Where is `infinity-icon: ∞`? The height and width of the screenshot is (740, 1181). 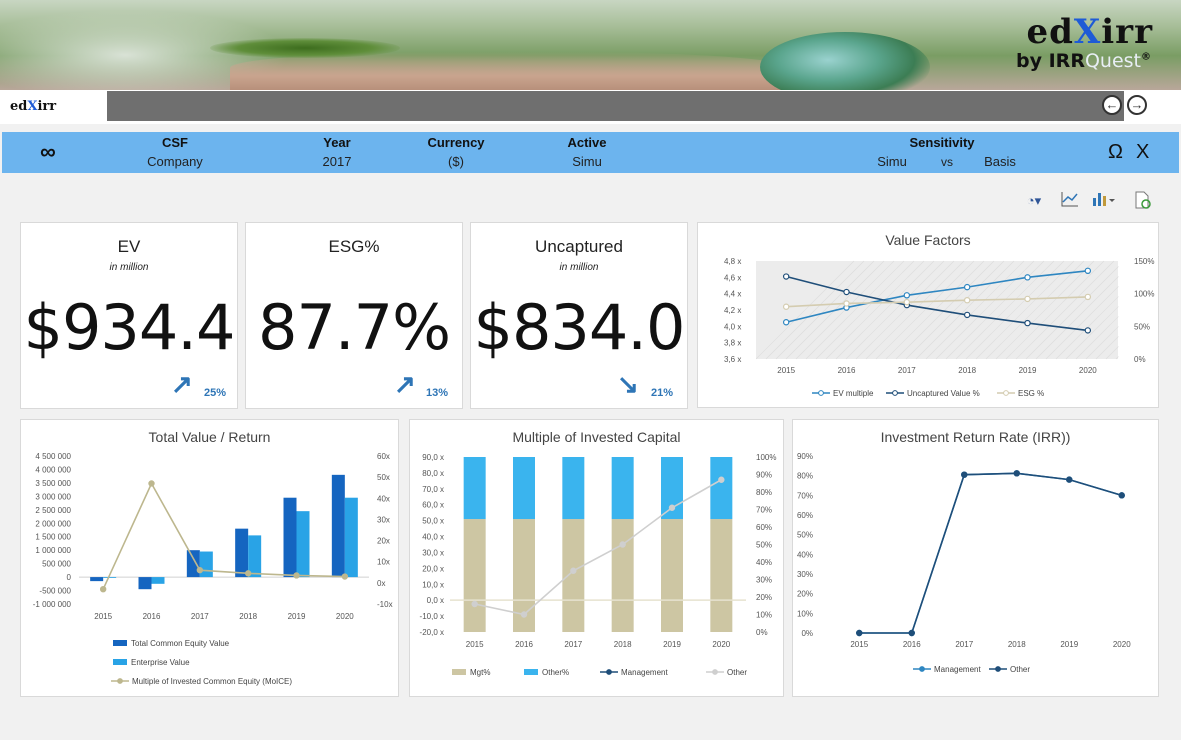 infinity-icon: ∞ is located at coordinates (48, 151).